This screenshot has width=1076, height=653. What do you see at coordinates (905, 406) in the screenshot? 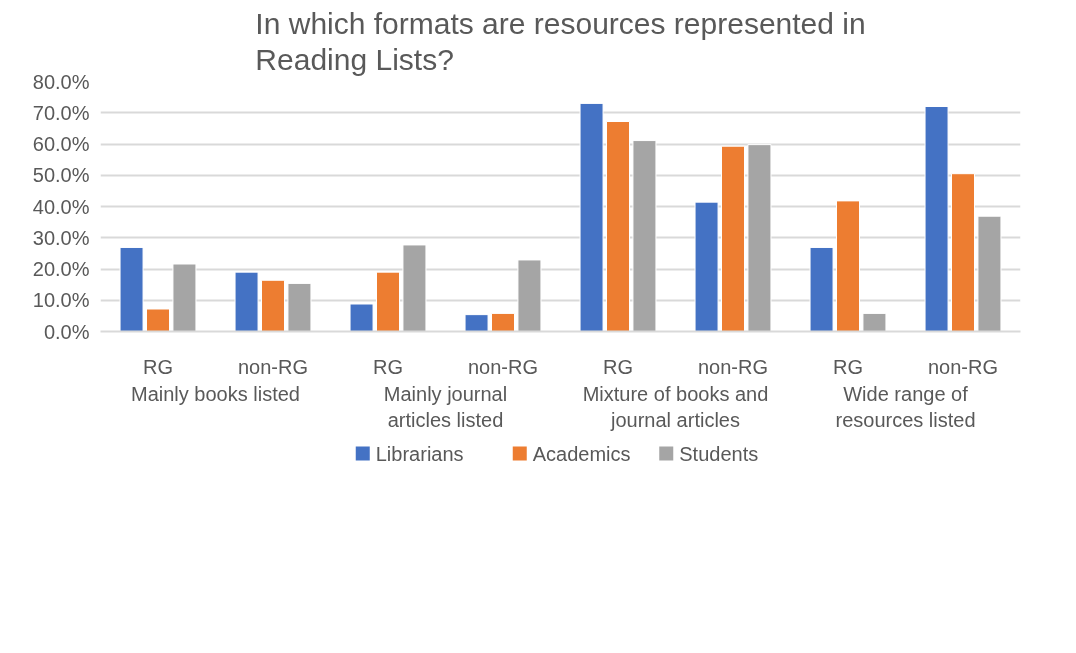
I see `text: Wide range of resources listed` at bounding box center [905, 406].